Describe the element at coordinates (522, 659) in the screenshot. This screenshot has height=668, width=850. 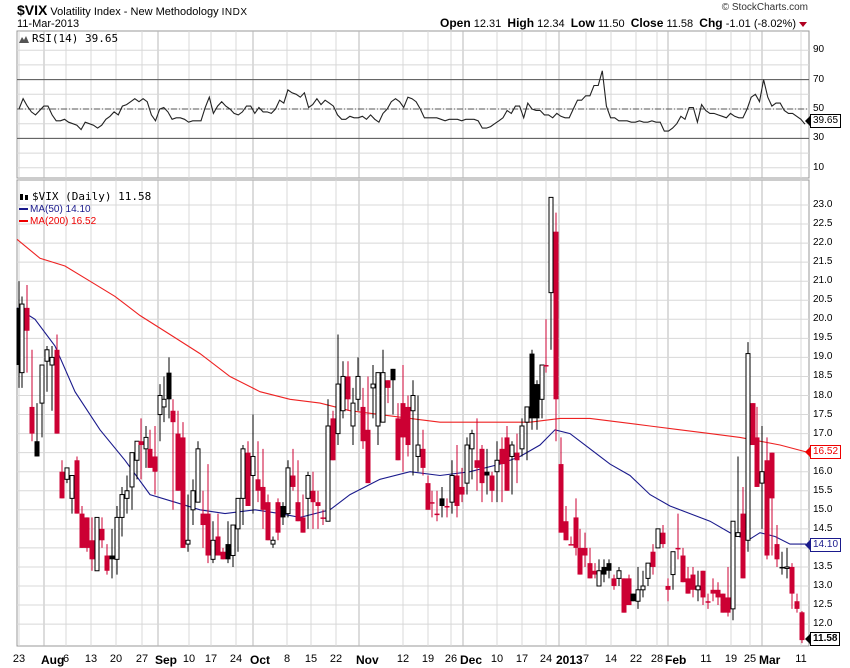
I see `x-axis-label: 17` at that location.